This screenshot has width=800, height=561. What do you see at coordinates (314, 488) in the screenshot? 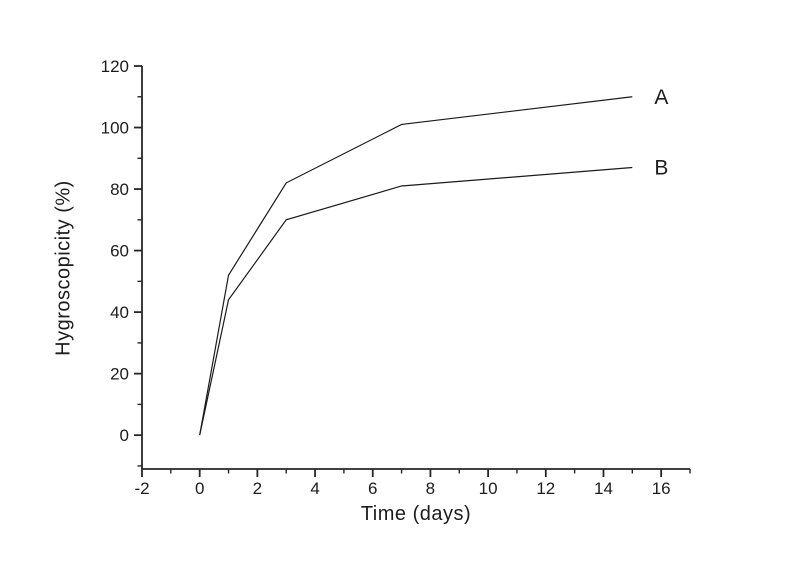
I see `x-tick-label: 4` at bounding box center [314, 488].